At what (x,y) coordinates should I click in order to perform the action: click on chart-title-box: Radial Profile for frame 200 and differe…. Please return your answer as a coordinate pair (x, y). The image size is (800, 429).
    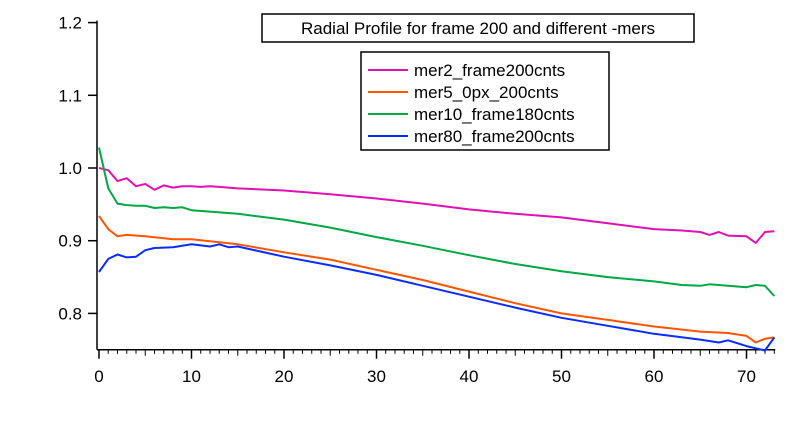
    Looking at the image, I should click on (478, 28).